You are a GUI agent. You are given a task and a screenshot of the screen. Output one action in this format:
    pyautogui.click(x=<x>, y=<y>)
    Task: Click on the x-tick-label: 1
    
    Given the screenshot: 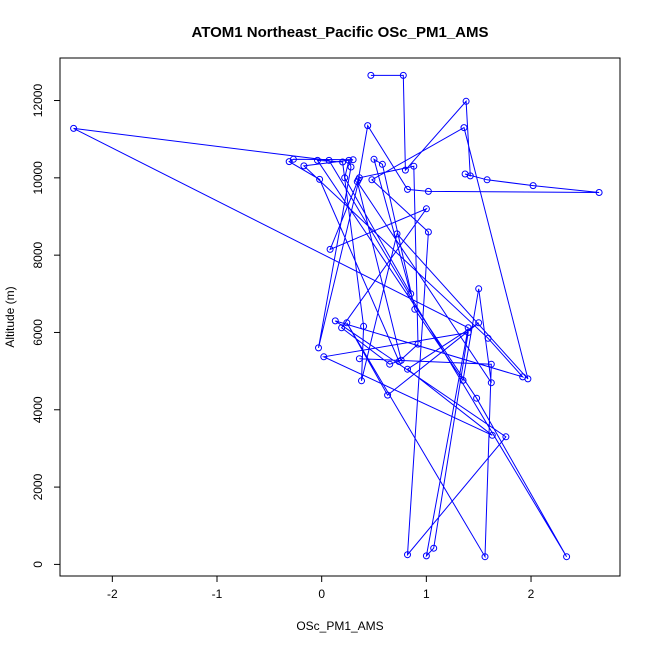 What is the action you would take?
    pyautogui.click(x=426, y=594)
    